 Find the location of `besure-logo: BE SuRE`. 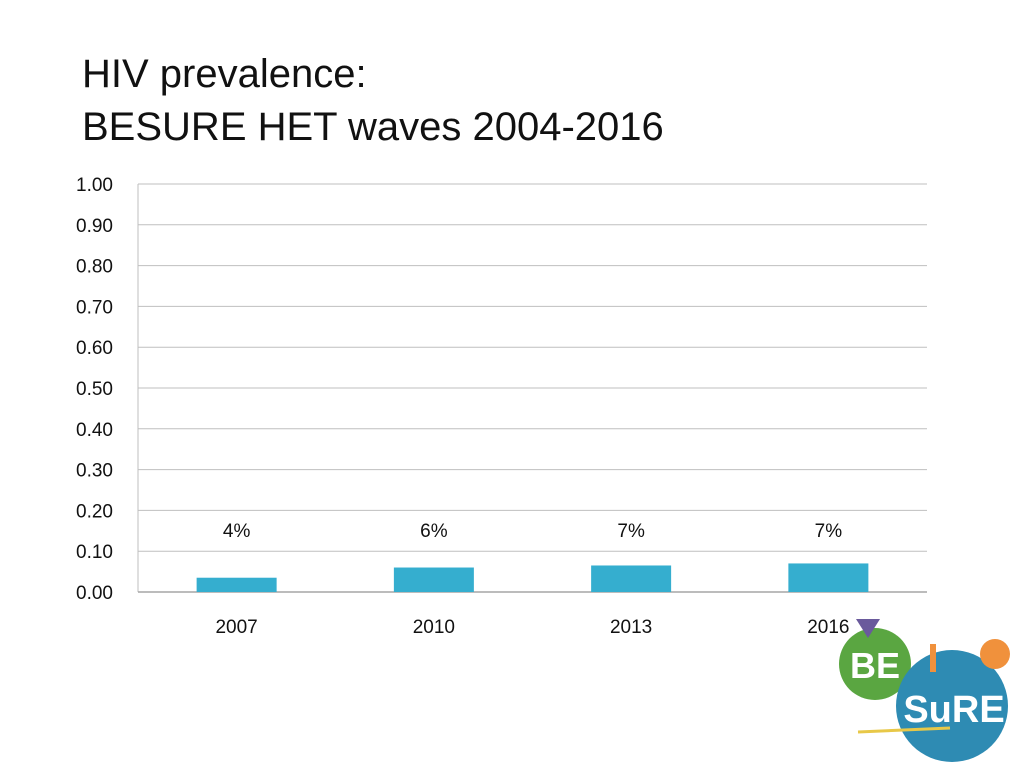

besure-logo: BE SuRE is located at coordinates (924, 690).